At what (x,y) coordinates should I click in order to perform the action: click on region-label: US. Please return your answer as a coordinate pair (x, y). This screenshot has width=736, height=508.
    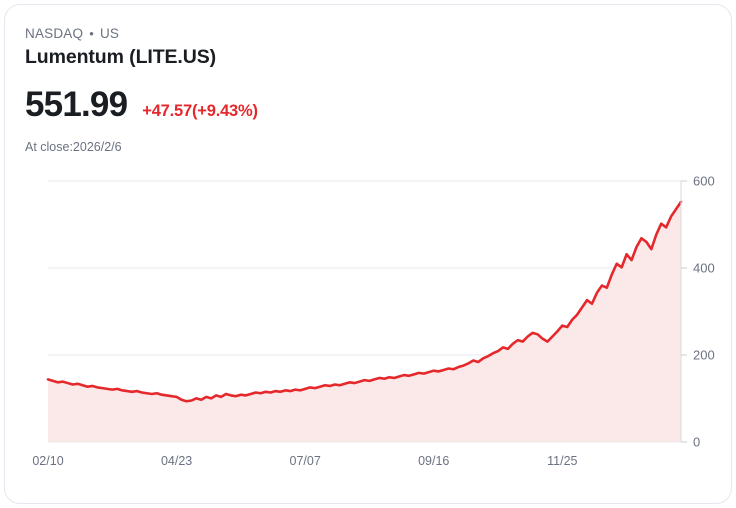
    Looking at the image, I should click on (109, 33).